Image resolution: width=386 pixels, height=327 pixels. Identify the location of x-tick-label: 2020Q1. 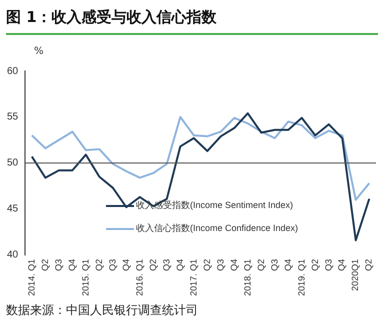
(355, 275).